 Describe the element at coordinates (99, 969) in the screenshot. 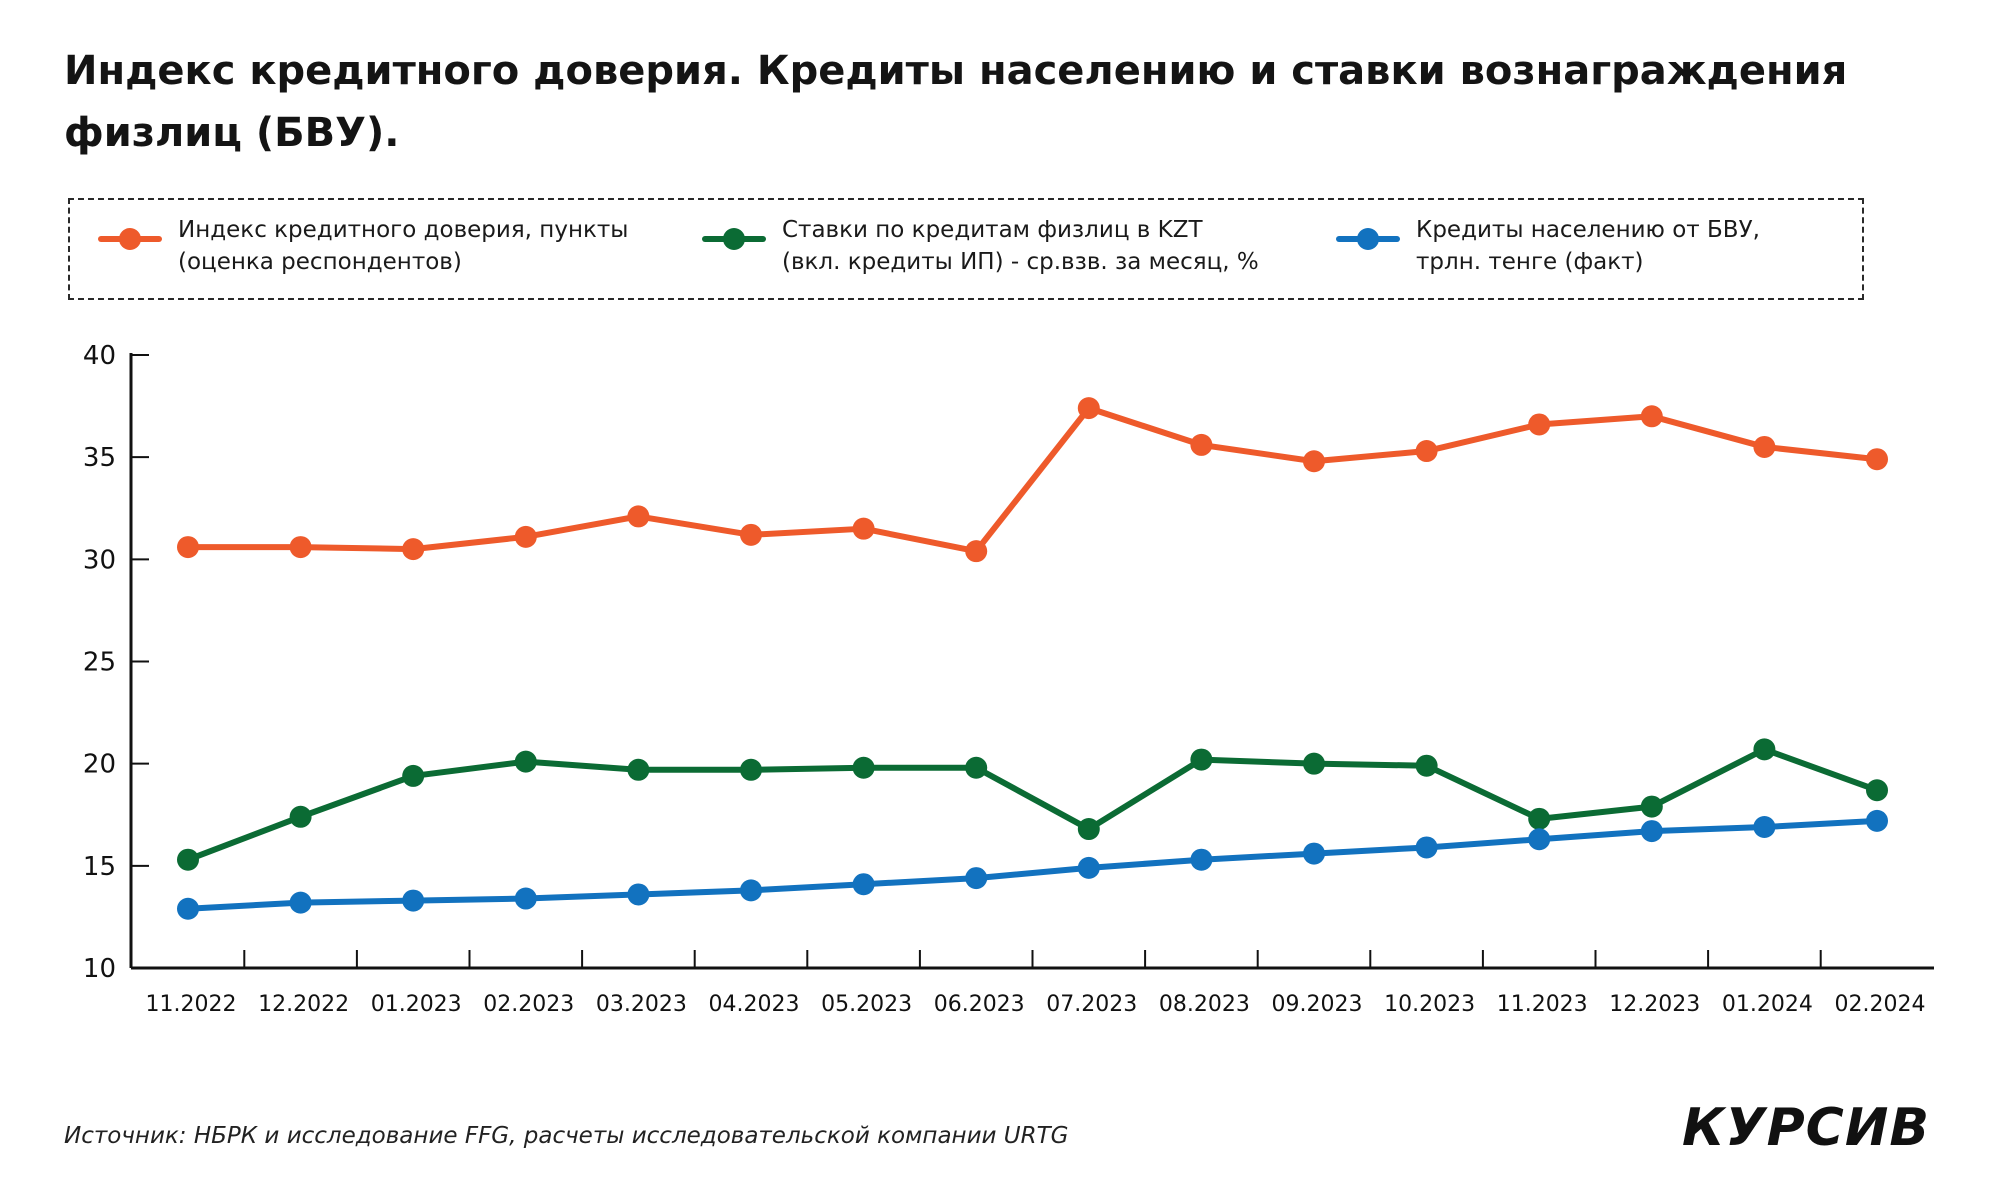

I see `y-tick-label: 10` at that location.